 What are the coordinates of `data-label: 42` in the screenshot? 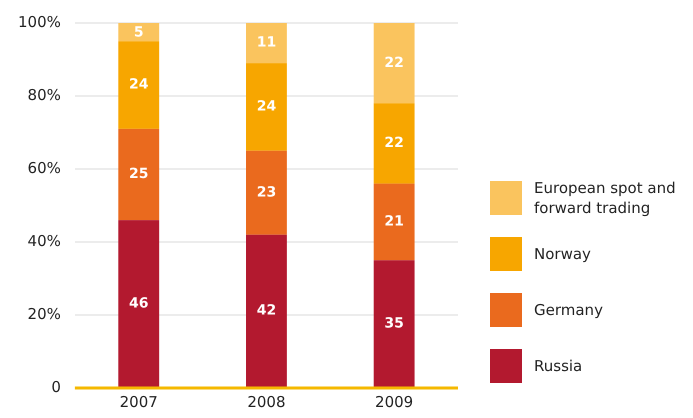 It's located at (266, 310).